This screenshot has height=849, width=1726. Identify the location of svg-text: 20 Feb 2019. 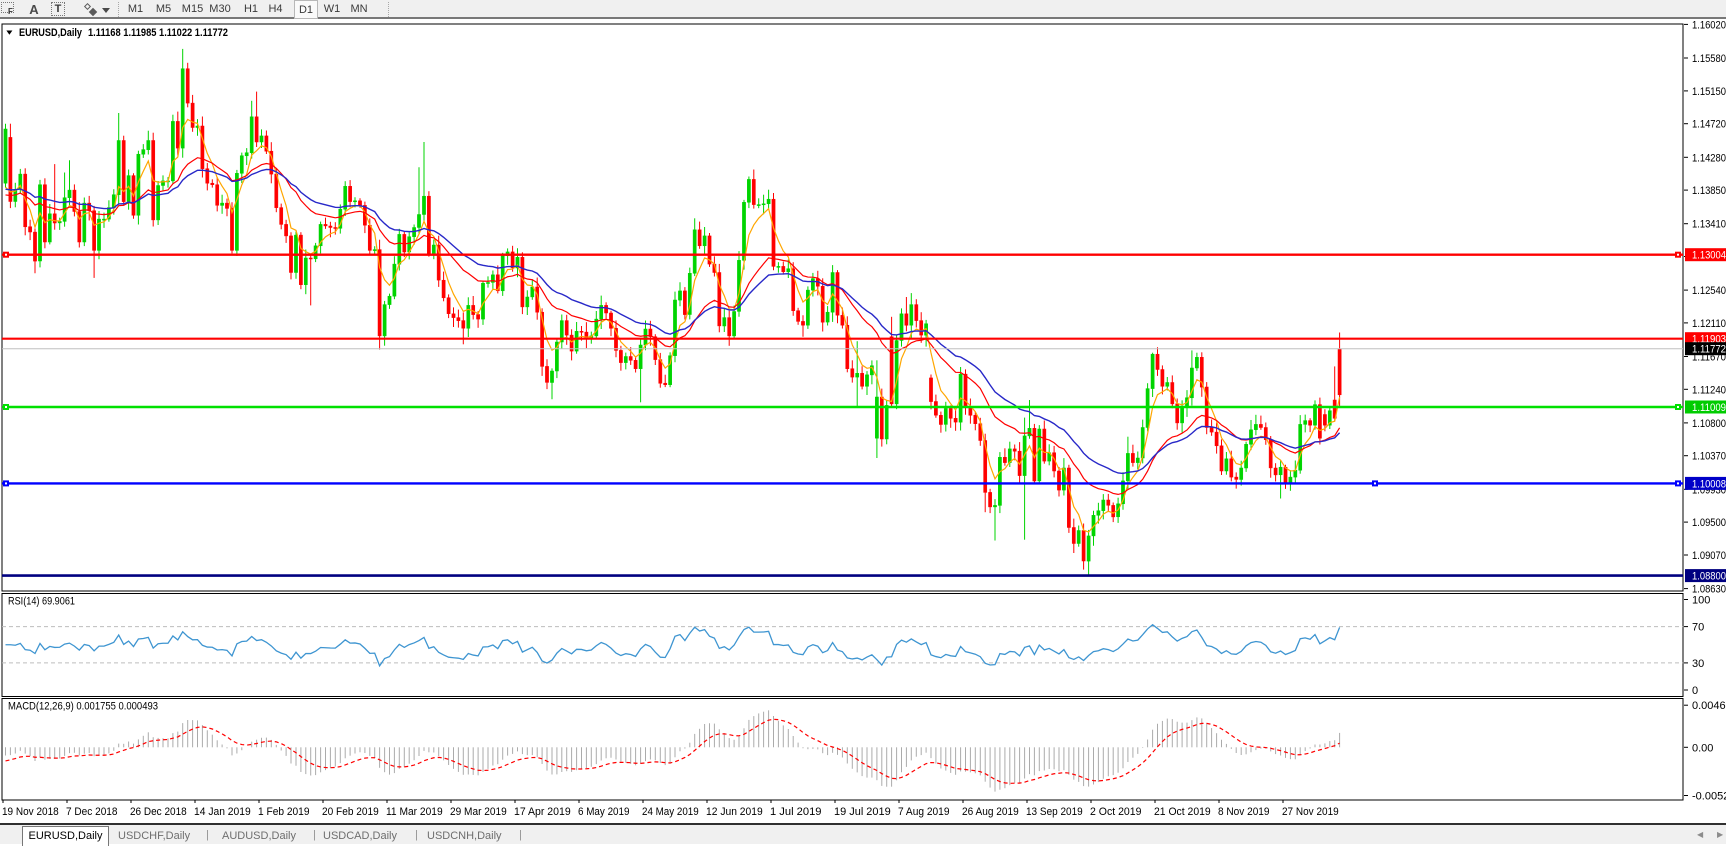
(350, 812).